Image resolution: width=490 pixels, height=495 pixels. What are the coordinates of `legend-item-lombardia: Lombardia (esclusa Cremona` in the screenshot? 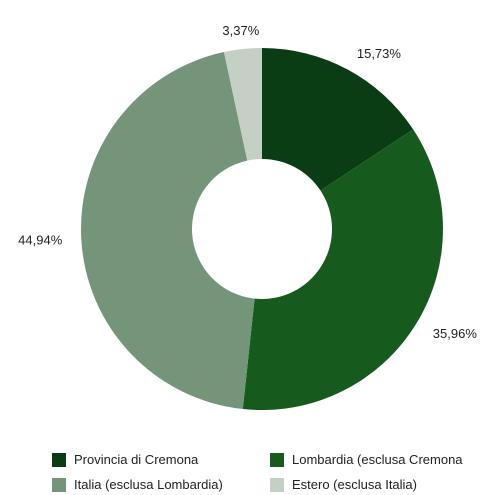 It's located at (380, 459).